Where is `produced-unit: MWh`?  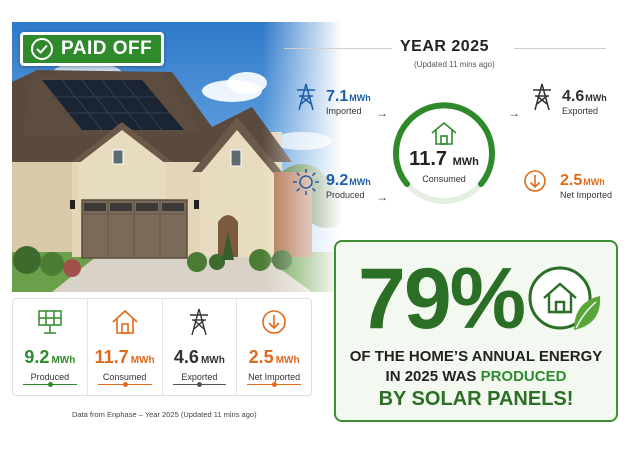 produced-unit: MWh is located at coordinates (360, 182).